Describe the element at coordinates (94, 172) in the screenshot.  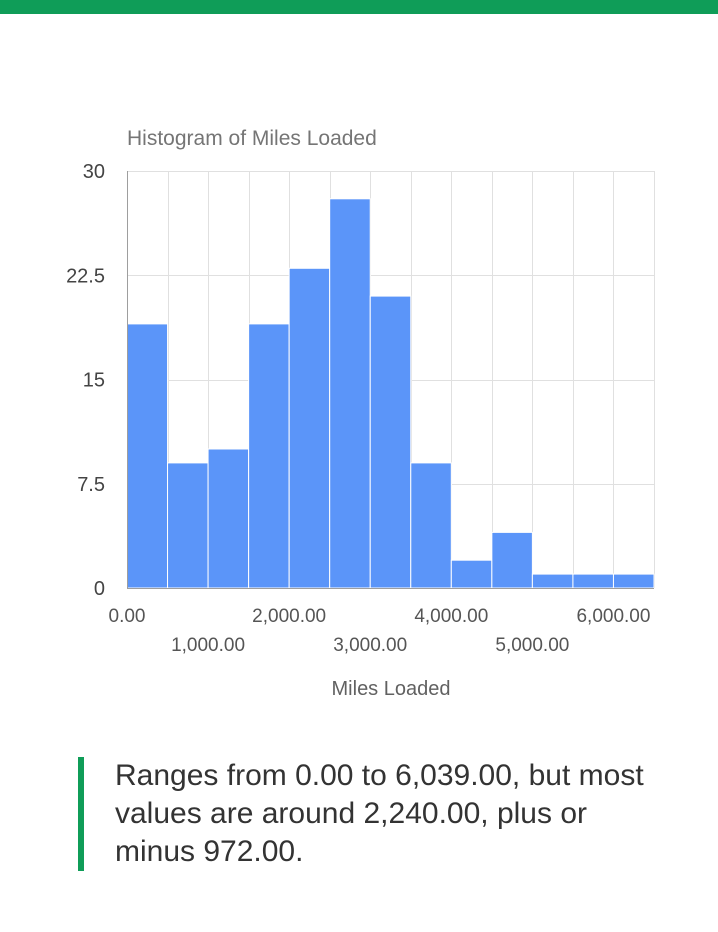
I see `y-tick-label: 30` at that location.